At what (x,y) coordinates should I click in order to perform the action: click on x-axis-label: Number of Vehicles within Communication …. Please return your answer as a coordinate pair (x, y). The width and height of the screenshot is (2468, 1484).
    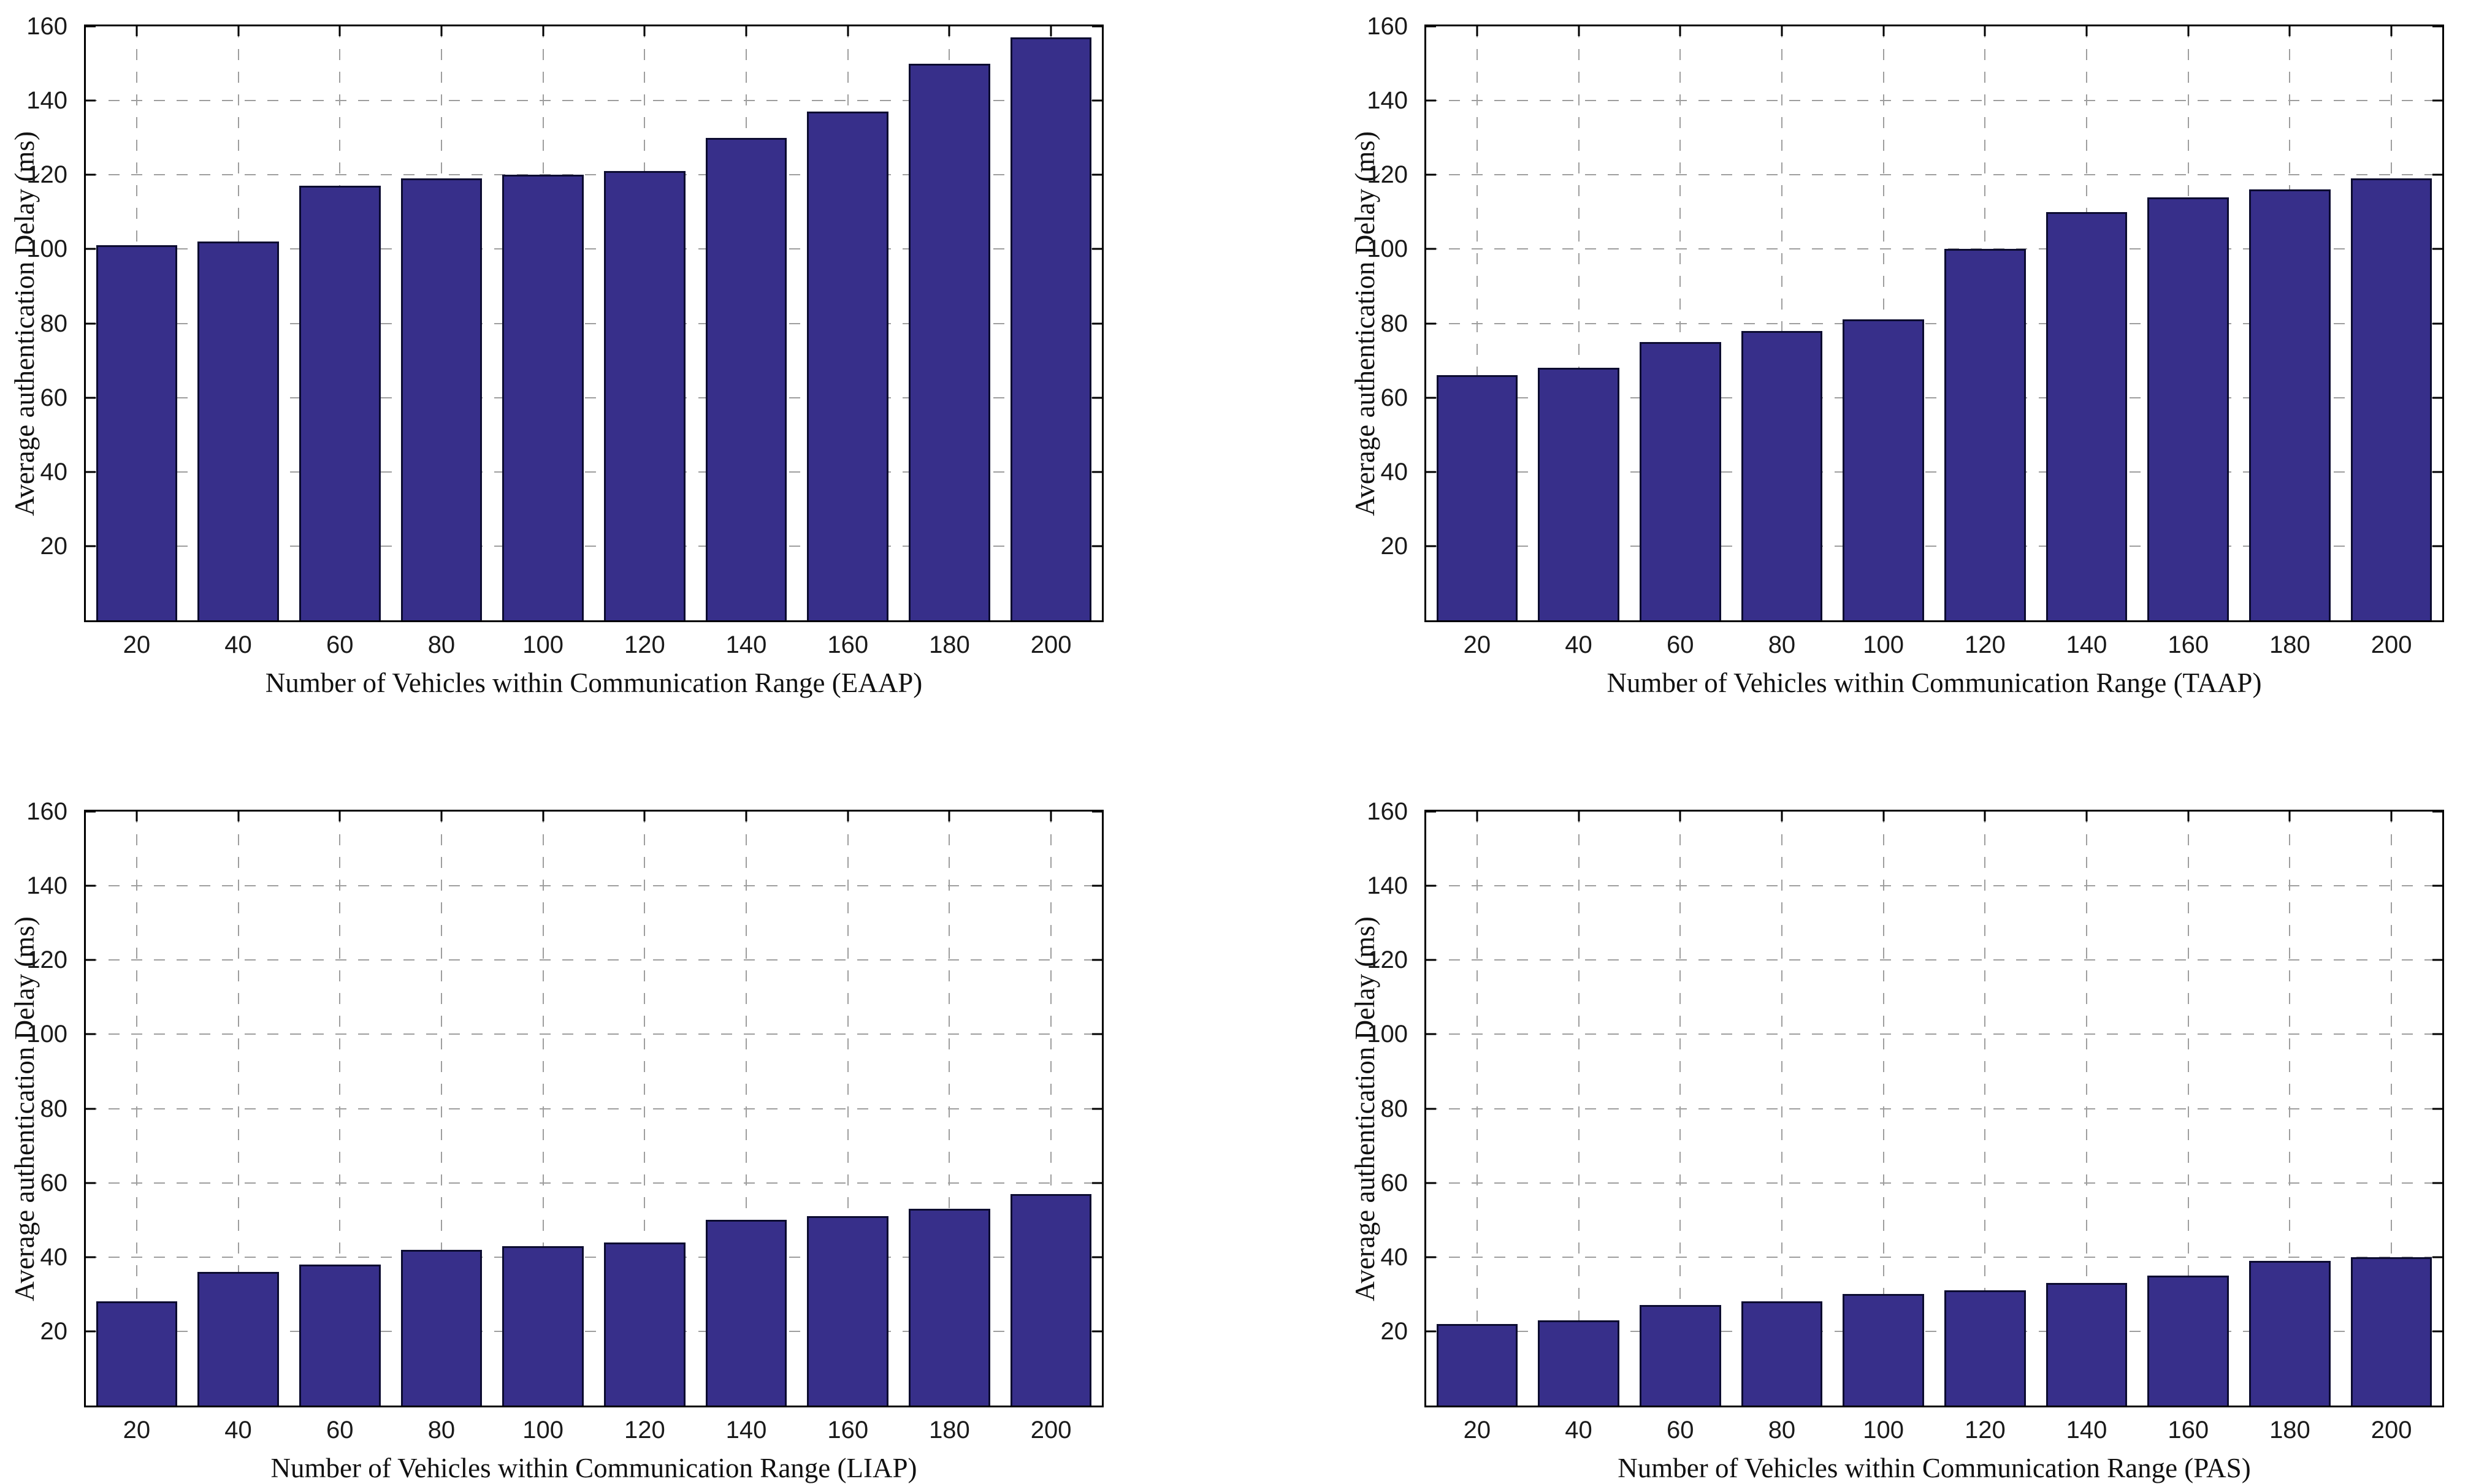
    Looking at the image, I should click on (594, 683).